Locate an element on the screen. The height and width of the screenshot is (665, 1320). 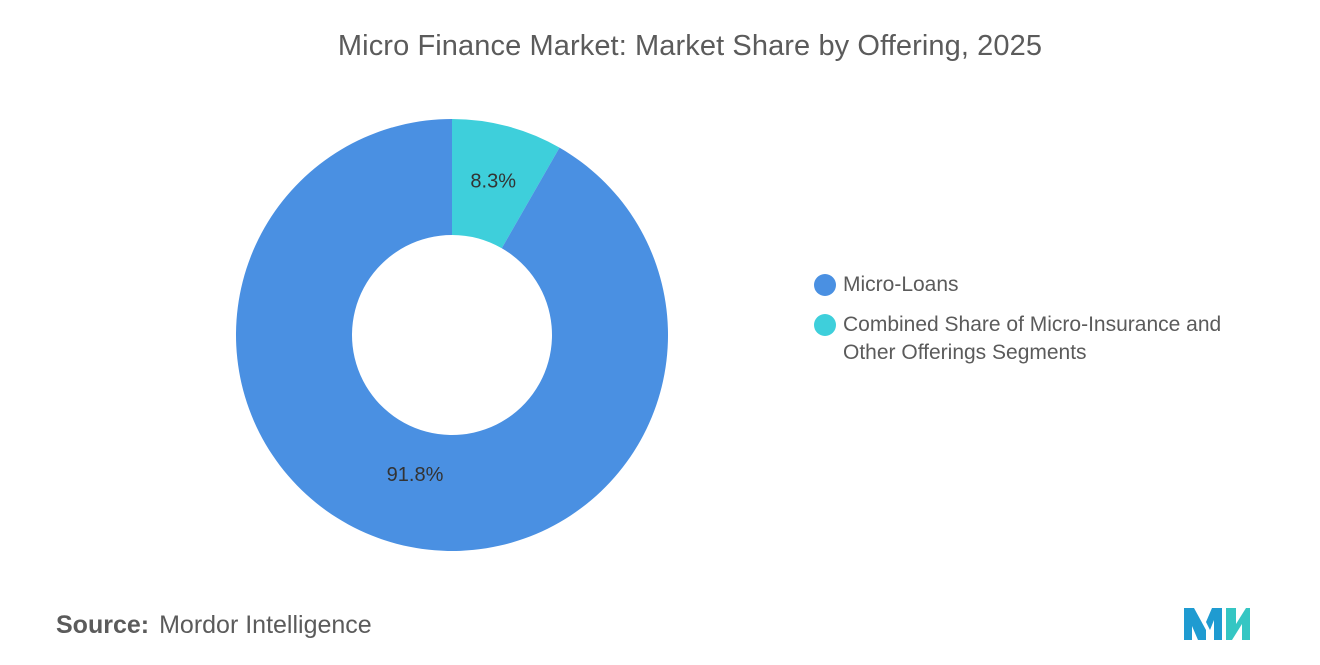
slice-micro-insurance-and-other is located at coordinates (506, 184).